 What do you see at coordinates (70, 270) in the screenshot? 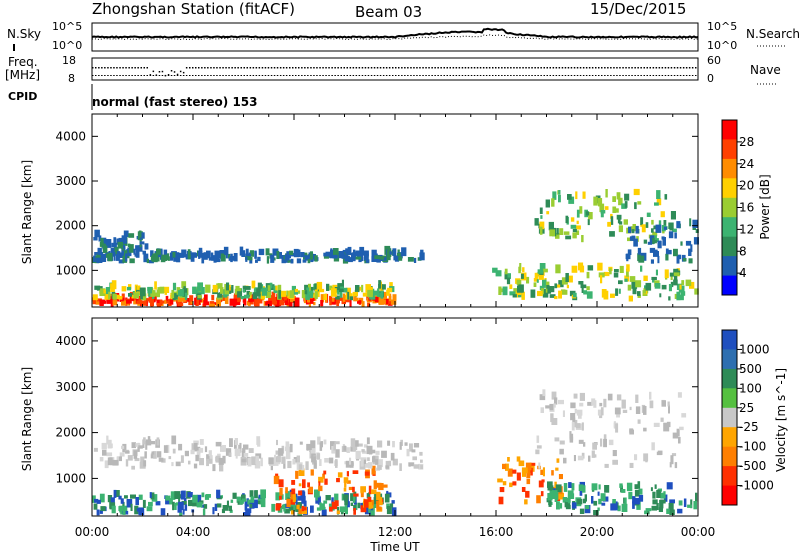
I see `y-tick-label: 1000` at bounding box center [70, 270].